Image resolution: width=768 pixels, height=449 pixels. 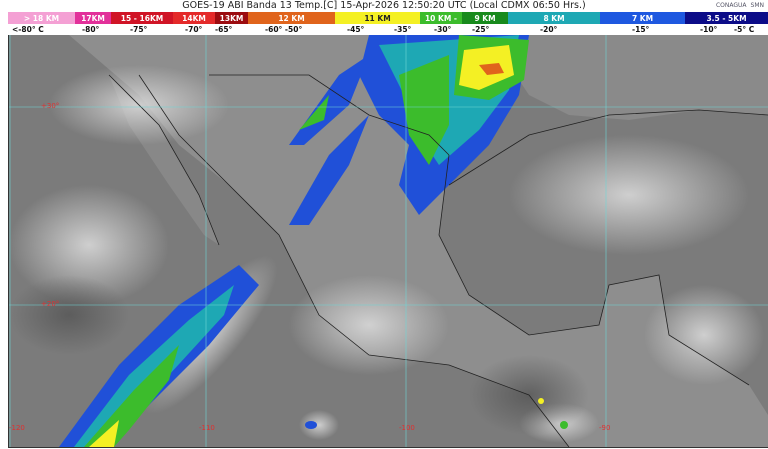 I want to click on legend-segment: 11 KM, so click(x=377, y=18).